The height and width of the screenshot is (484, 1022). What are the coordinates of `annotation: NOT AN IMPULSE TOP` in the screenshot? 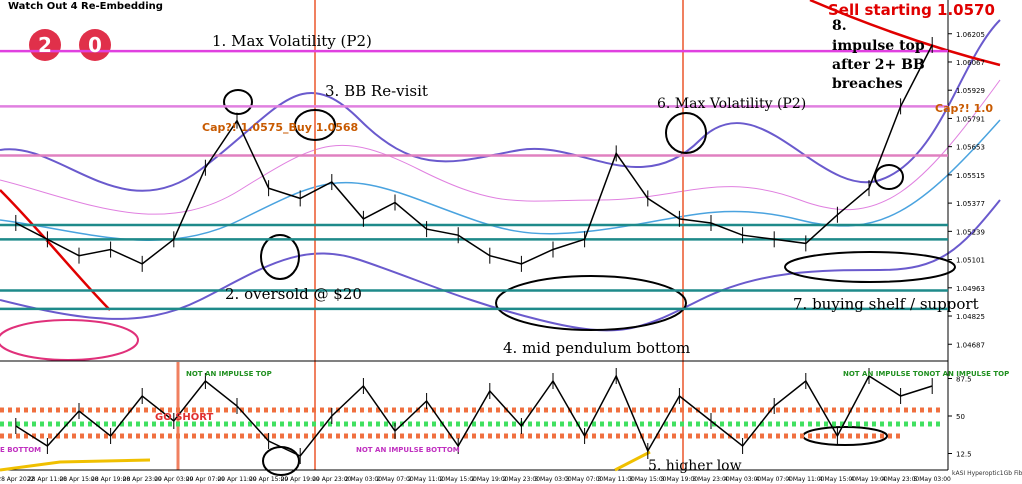 It's located at (229, 374).